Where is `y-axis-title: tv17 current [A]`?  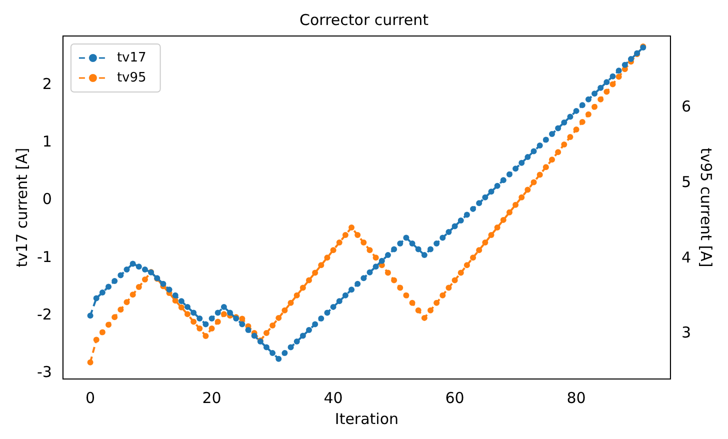
y-axis-title: tv17 current [A] is located at coordinates (21, 208).